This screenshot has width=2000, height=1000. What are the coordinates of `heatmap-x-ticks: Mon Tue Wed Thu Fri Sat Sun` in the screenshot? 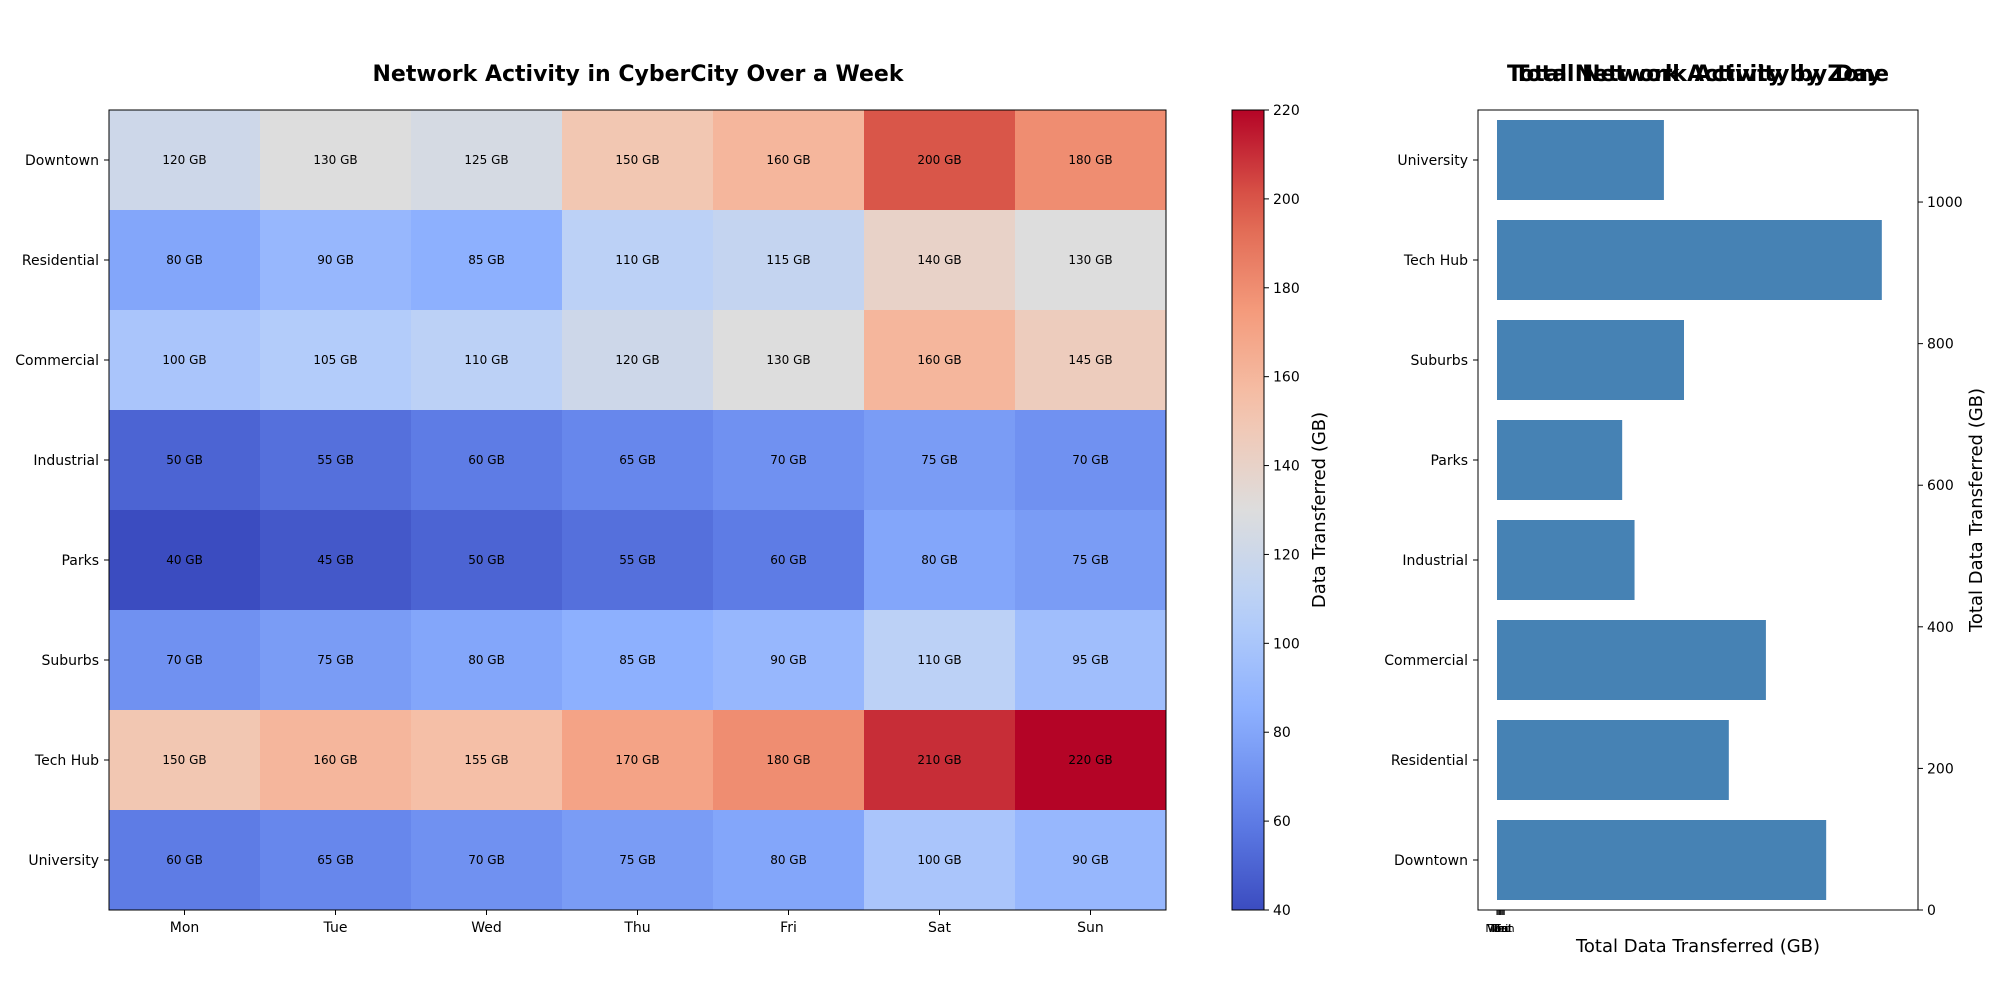 It's located at (637, 923).